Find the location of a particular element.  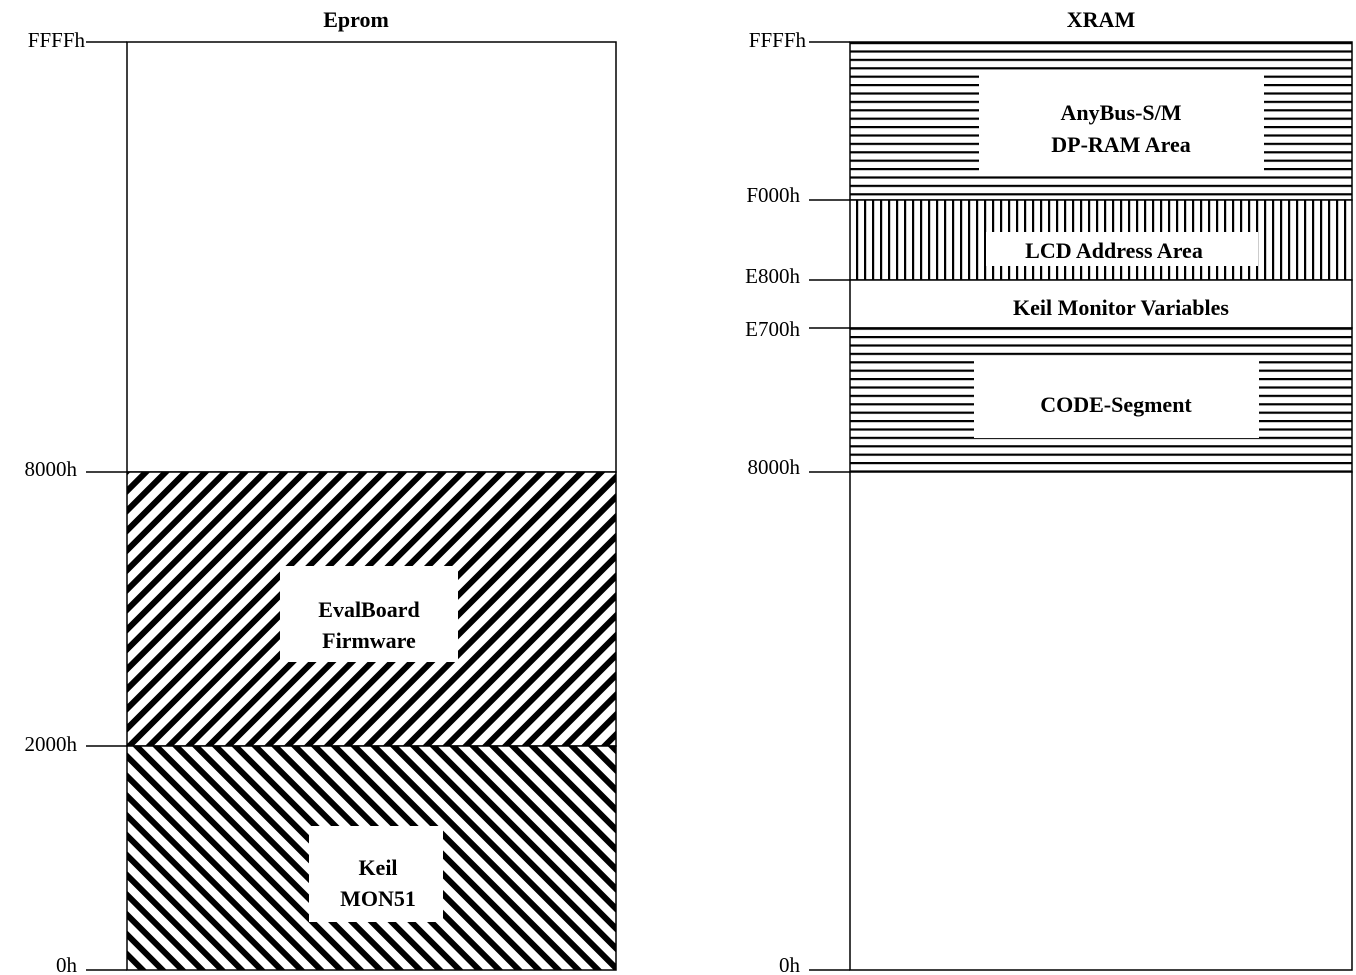

eprom-address-2000h: 2000h is located at coordinates (51, 744).